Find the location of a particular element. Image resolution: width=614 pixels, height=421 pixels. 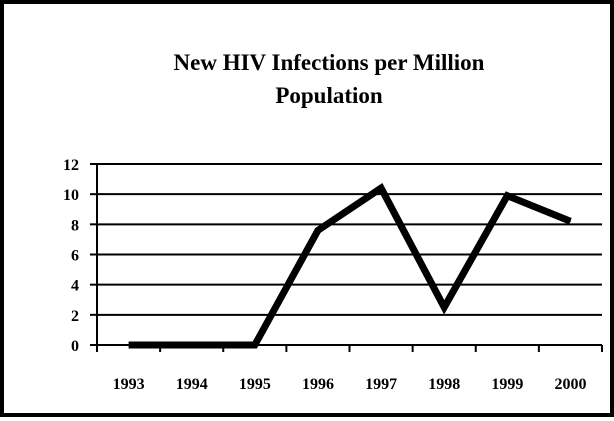

y-tick-label-2: 2 is located at coordinates (75, 316).